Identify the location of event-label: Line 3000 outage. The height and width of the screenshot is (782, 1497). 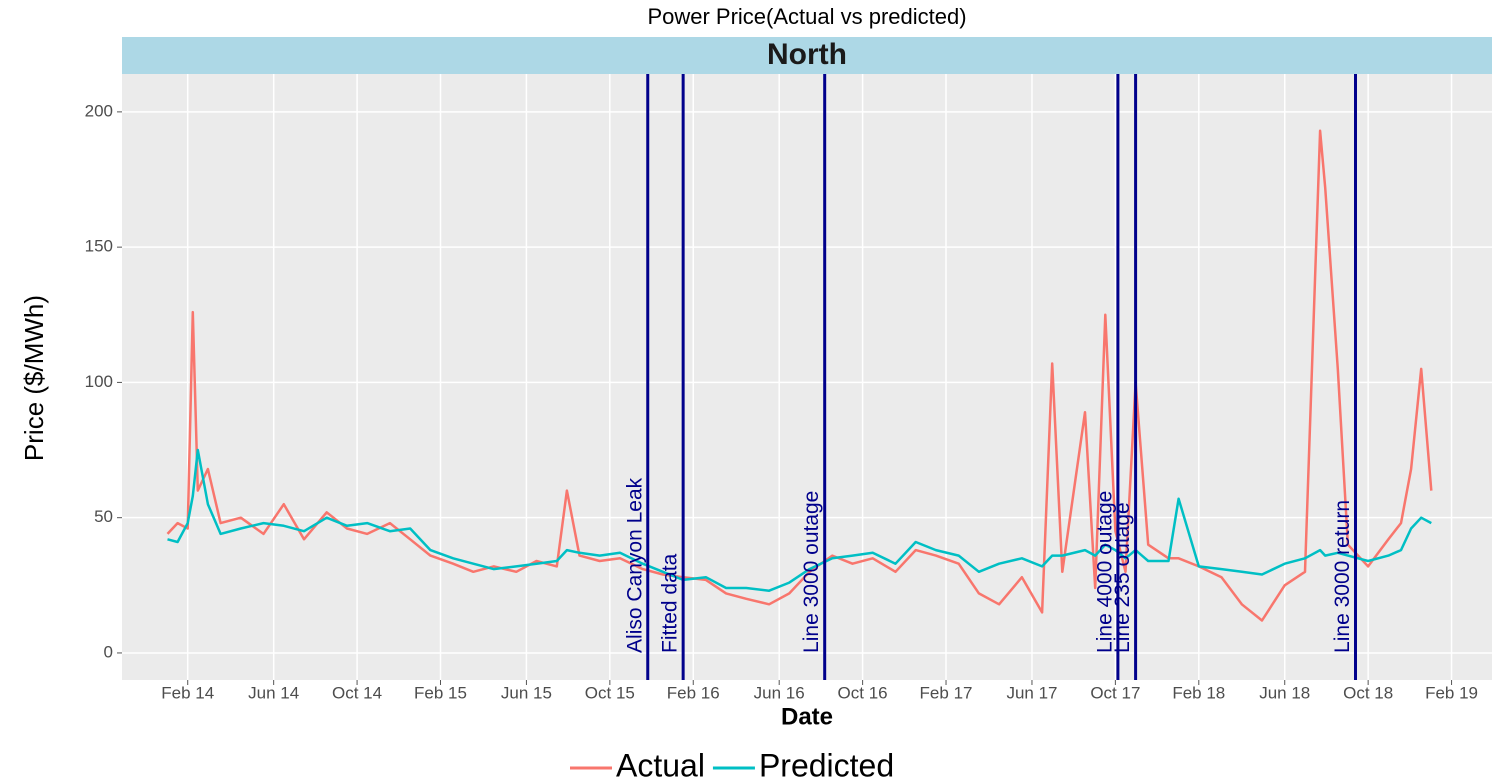
(811, 572).